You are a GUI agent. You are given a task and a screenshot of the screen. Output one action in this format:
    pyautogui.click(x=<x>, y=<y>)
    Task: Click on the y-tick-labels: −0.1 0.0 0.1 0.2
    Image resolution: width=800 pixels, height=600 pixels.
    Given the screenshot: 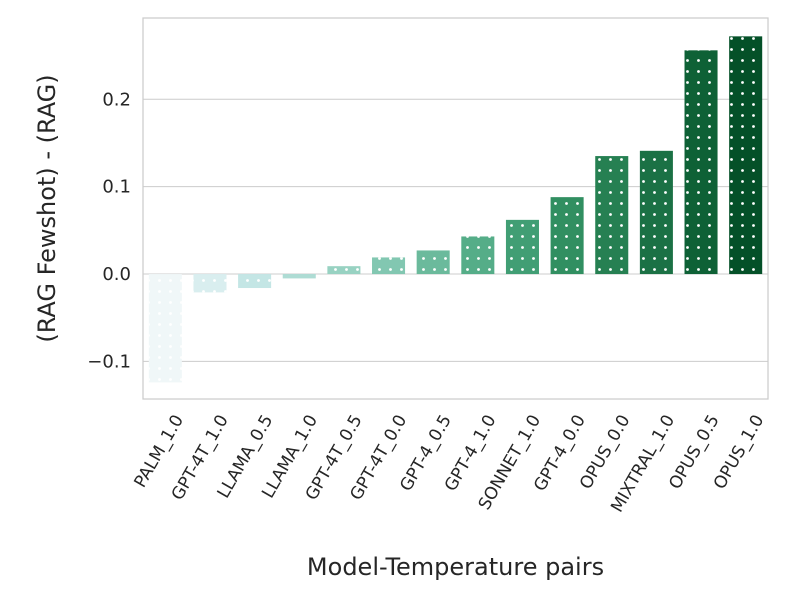 What is the action you would take?
    pyautogui.click(x=109, y=230)
    